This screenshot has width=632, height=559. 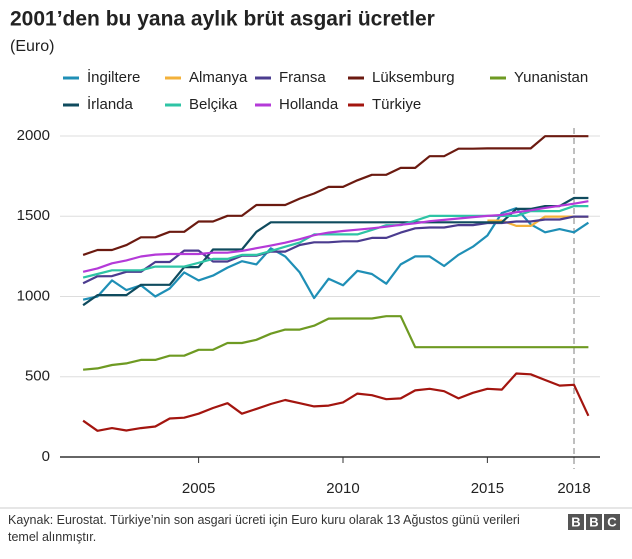 What do you see at coordinates (413, 77) in the screenshot?
I see `legend-label: Lüksemburg` at bounding box center [413, 77].